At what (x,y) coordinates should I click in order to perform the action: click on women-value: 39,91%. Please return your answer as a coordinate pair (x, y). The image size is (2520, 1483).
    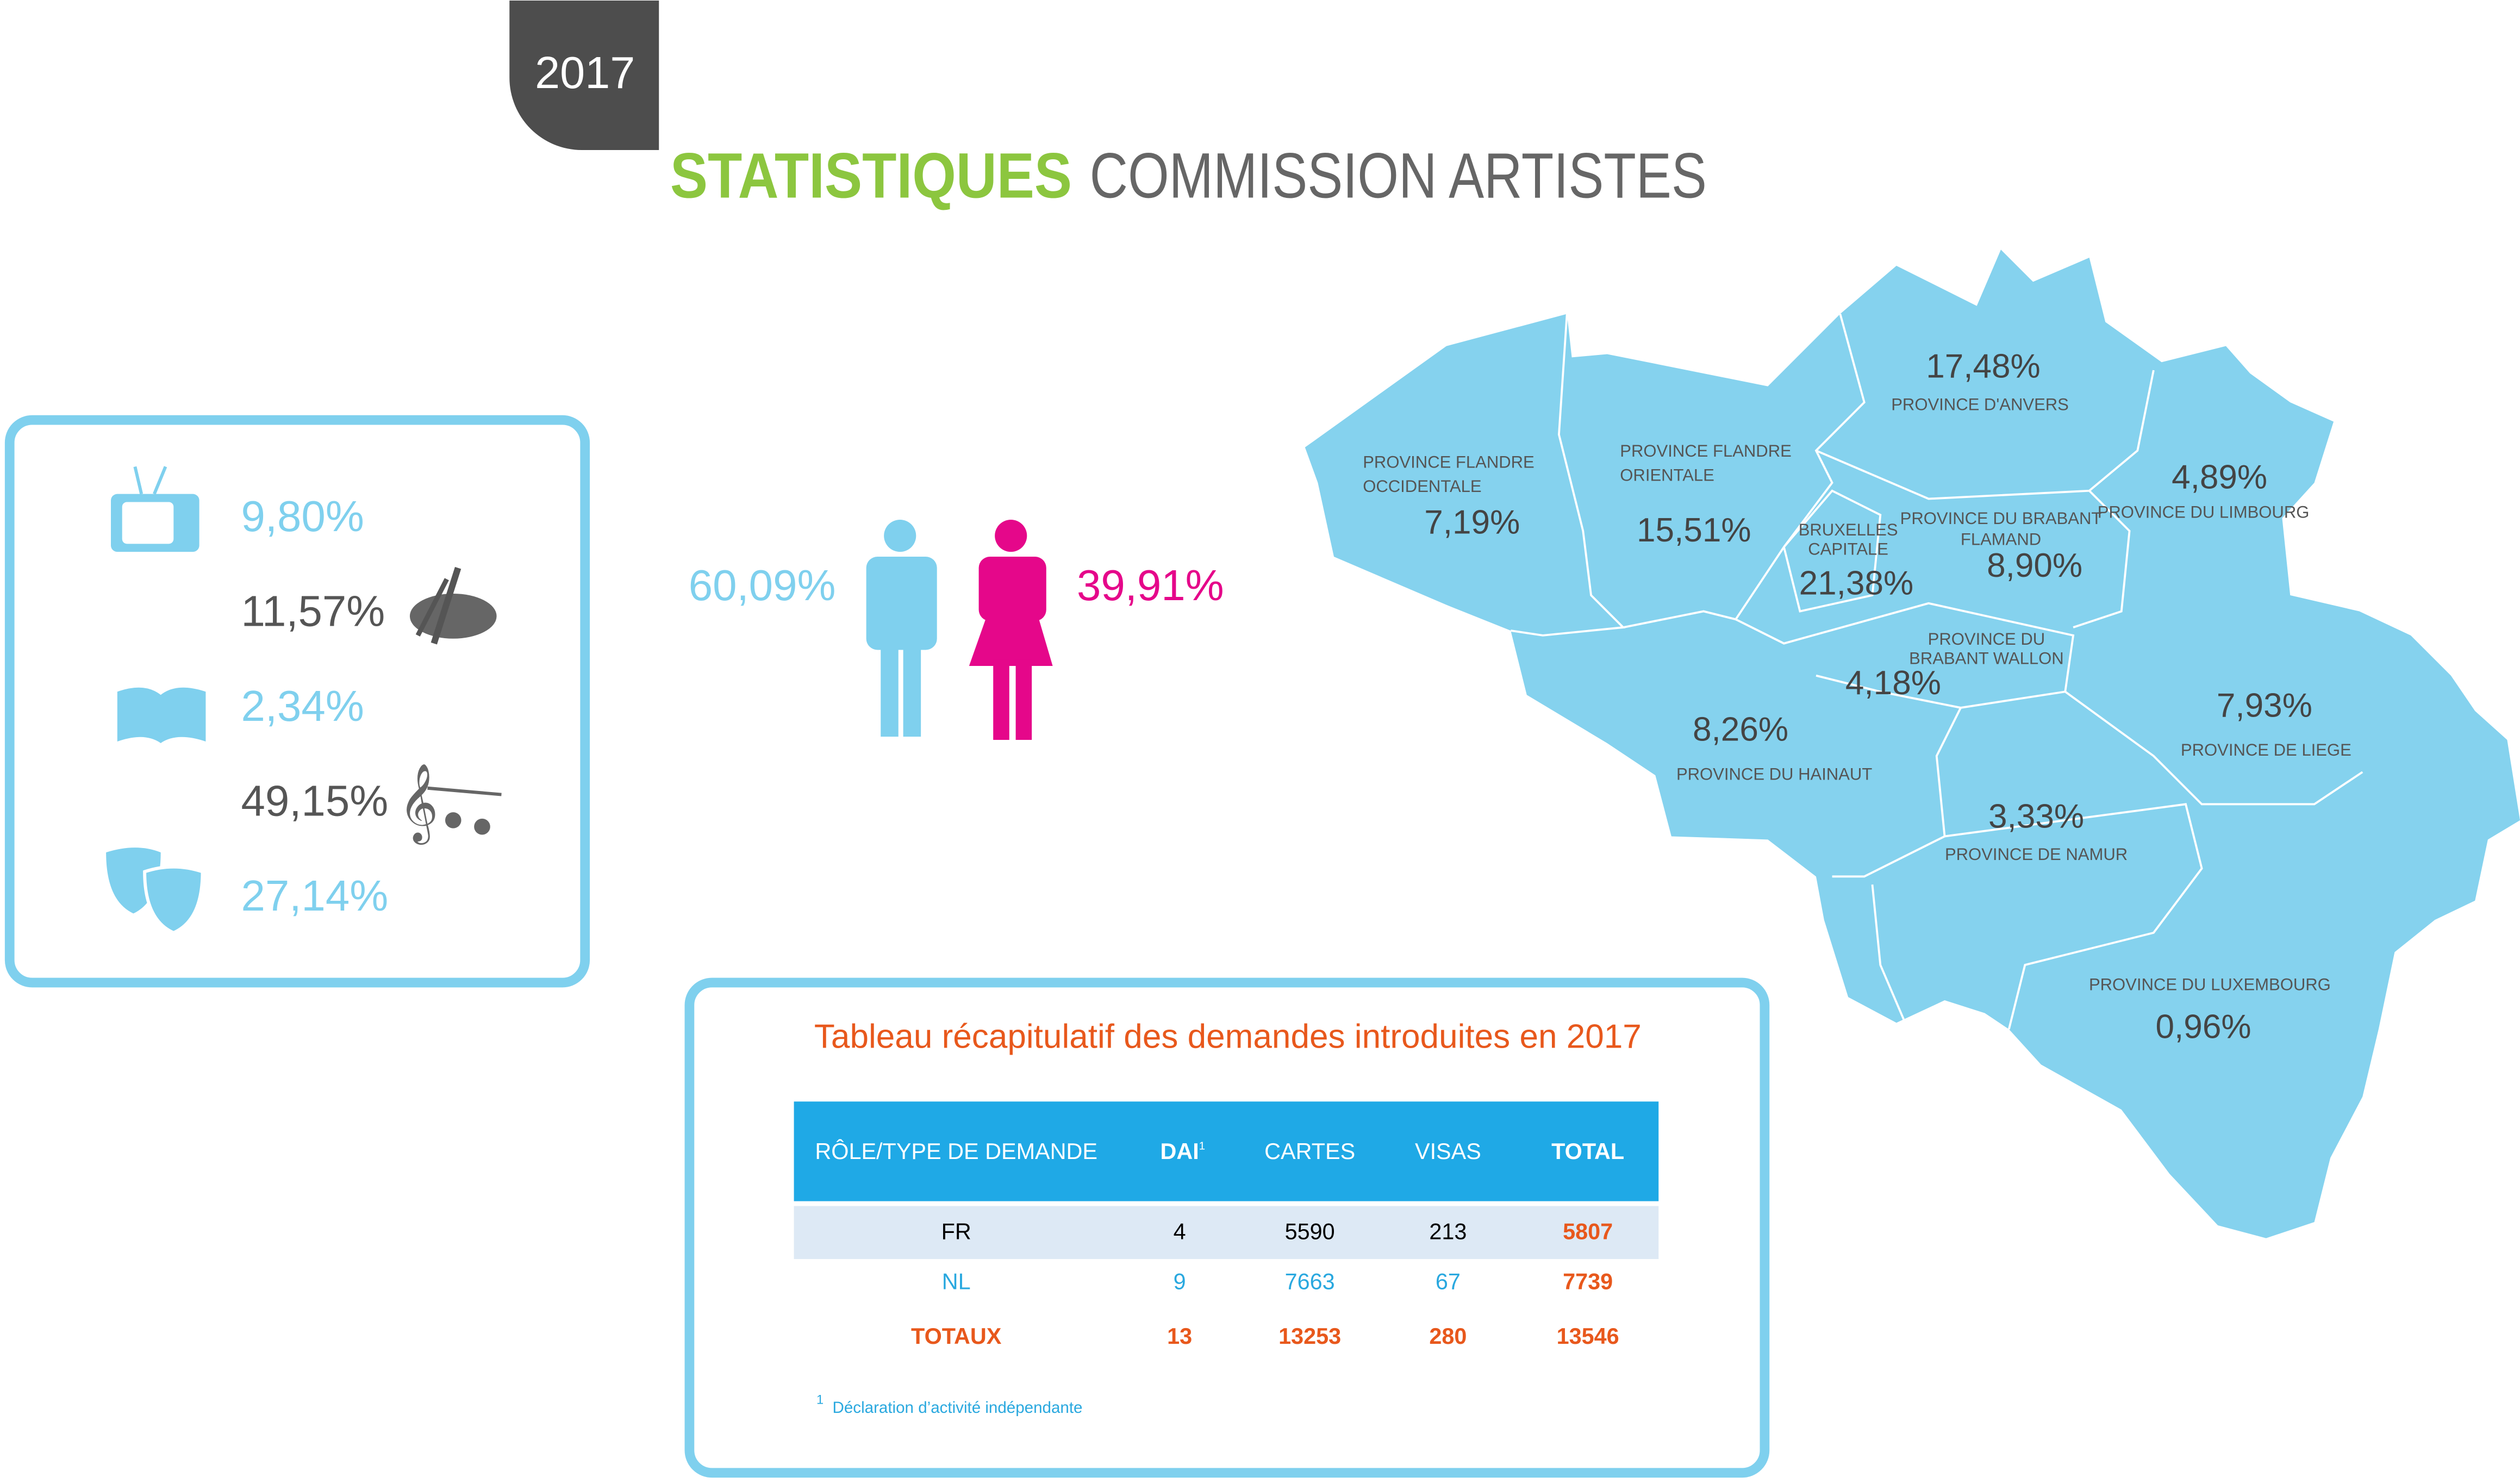
    Looking at the image, I should click on (1150, 585).